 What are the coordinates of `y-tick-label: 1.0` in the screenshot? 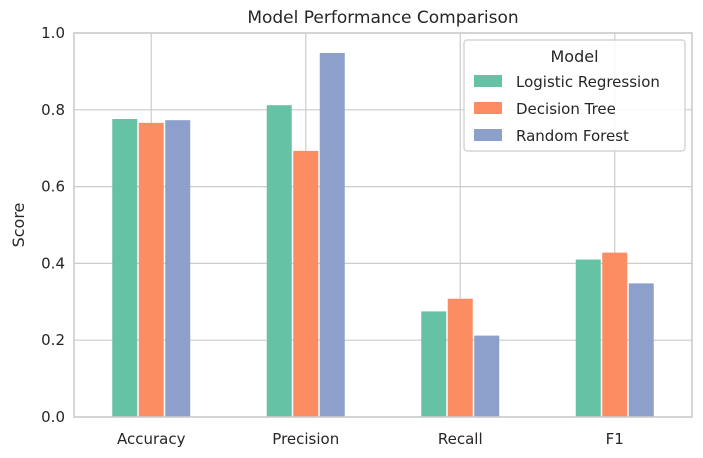 It's located at (53, 33).